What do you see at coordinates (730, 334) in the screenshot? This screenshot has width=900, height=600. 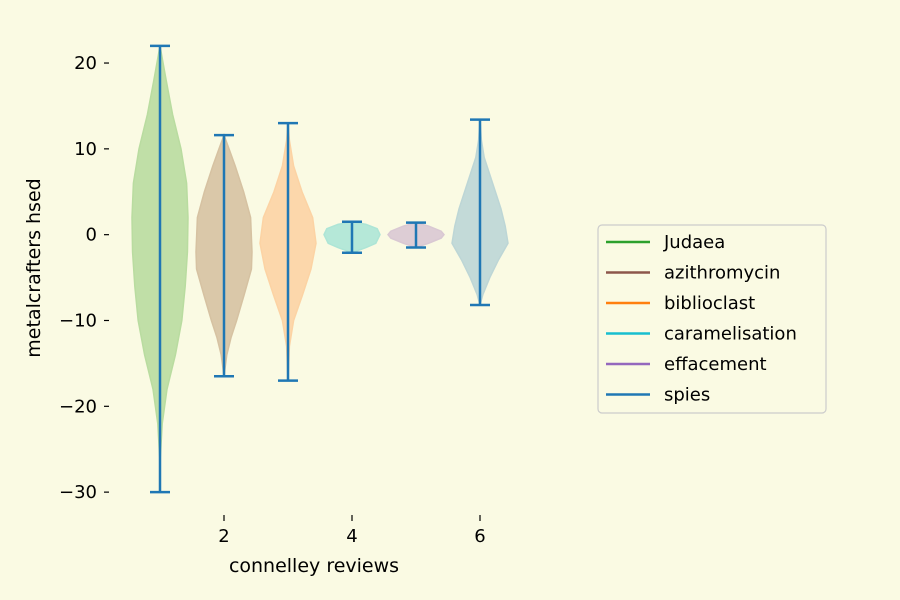 I see `legend-label-caramelisation: caramelisation` at bounding box center [730, 334].